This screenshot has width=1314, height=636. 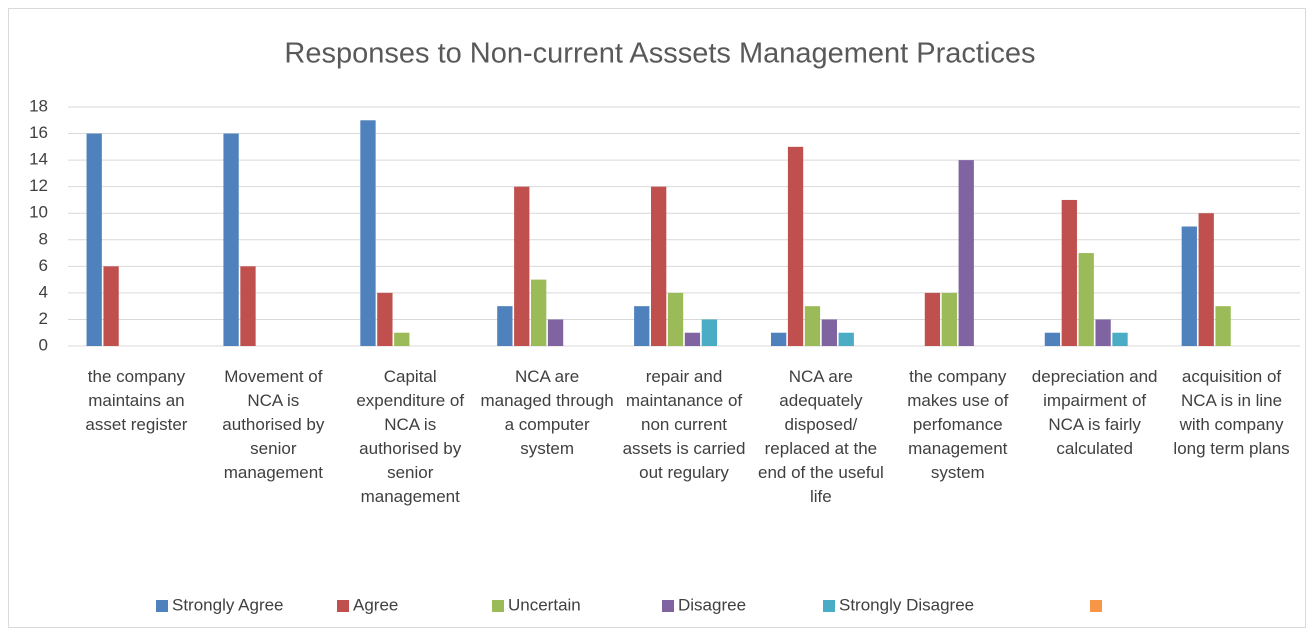 What do you see at coordinates (38, 159) in the screenshot?
I see `y-tick-label: 14` at bounding box center [38, 159].